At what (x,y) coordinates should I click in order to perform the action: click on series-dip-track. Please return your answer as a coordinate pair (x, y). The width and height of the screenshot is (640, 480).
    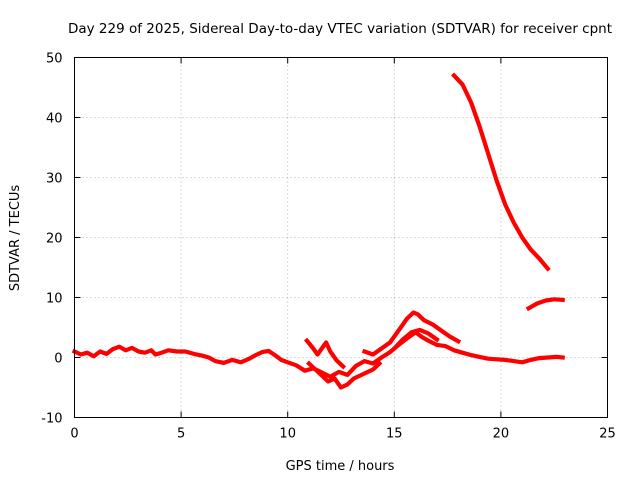
    Looking at the image, I should click on (344, 375).